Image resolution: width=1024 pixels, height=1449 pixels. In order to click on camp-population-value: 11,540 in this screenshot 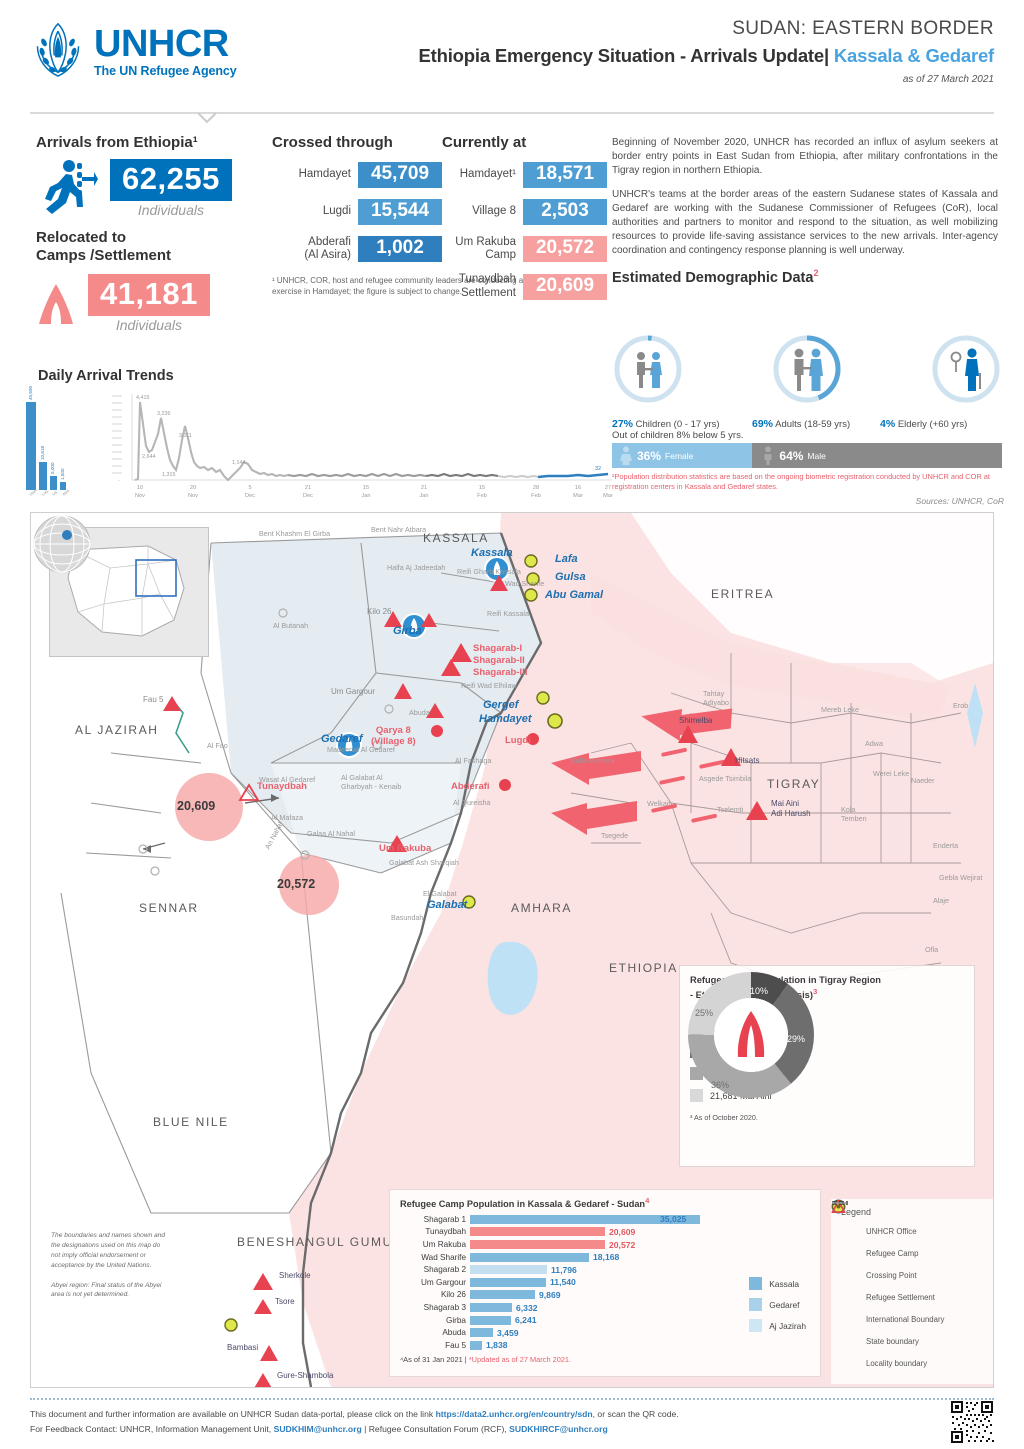, I will do `click(563, 1282)`.